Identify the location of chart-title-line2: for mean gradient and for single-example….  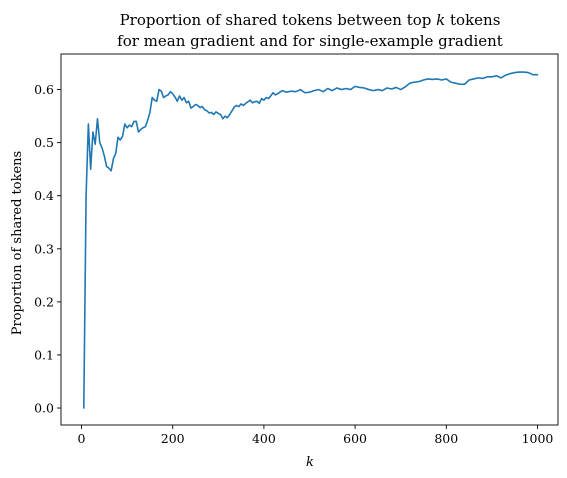
(310, 41).